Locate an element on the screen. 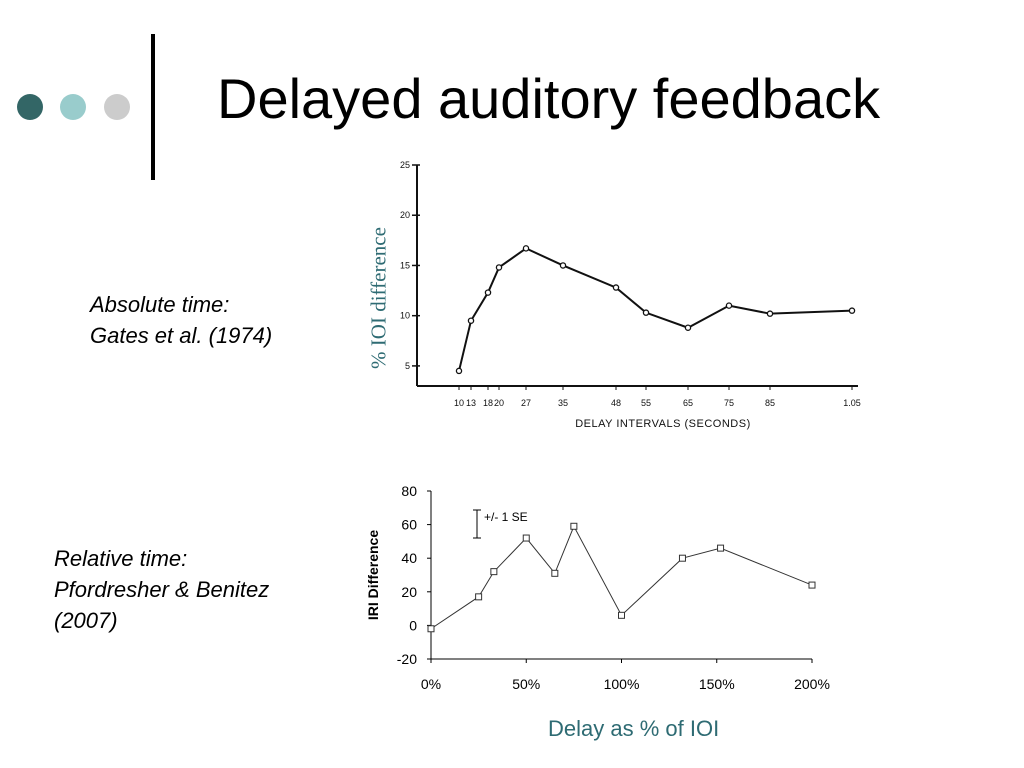 The width and height of the screenshot is (1024, 768). caption-line: Gates et al. (1974) is located at coordinates (181, 335).